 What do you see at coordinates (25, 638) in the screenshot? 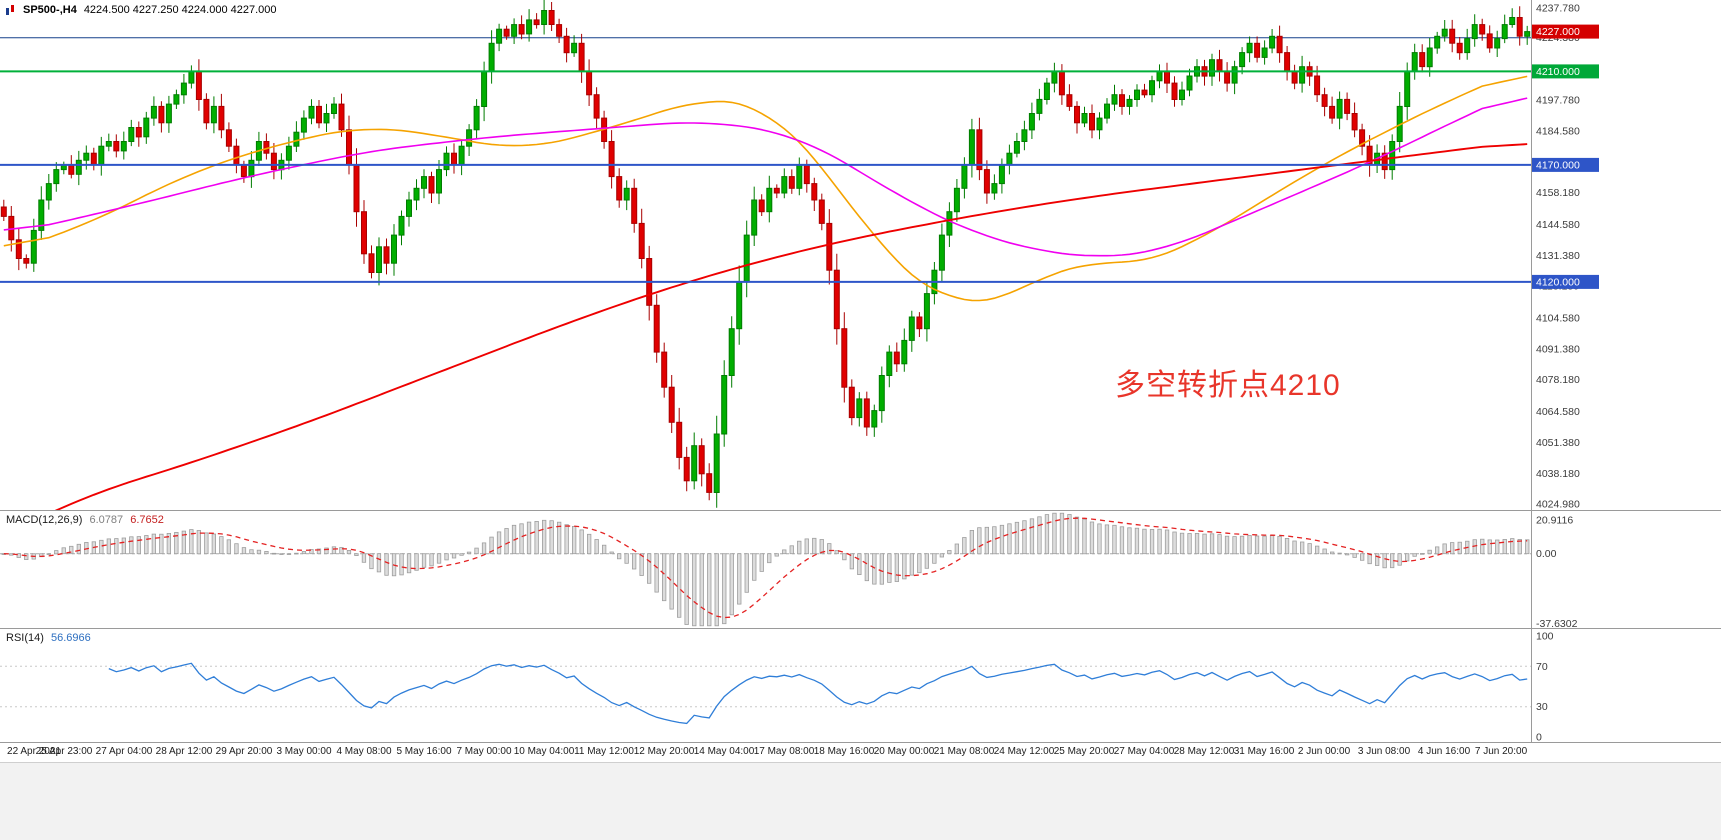
I see `rsi-name: RSI(14)` at bounding box center [25, 638].